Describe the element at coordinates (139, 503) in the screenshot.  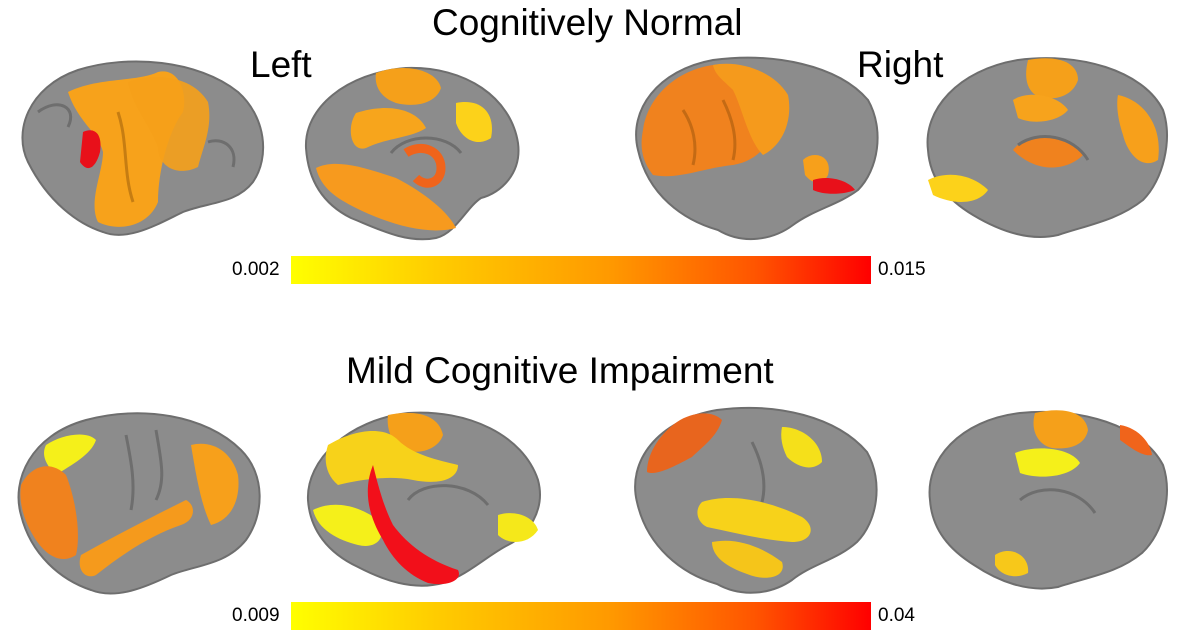
I see `brain-bottom-left-lateral` at that location.